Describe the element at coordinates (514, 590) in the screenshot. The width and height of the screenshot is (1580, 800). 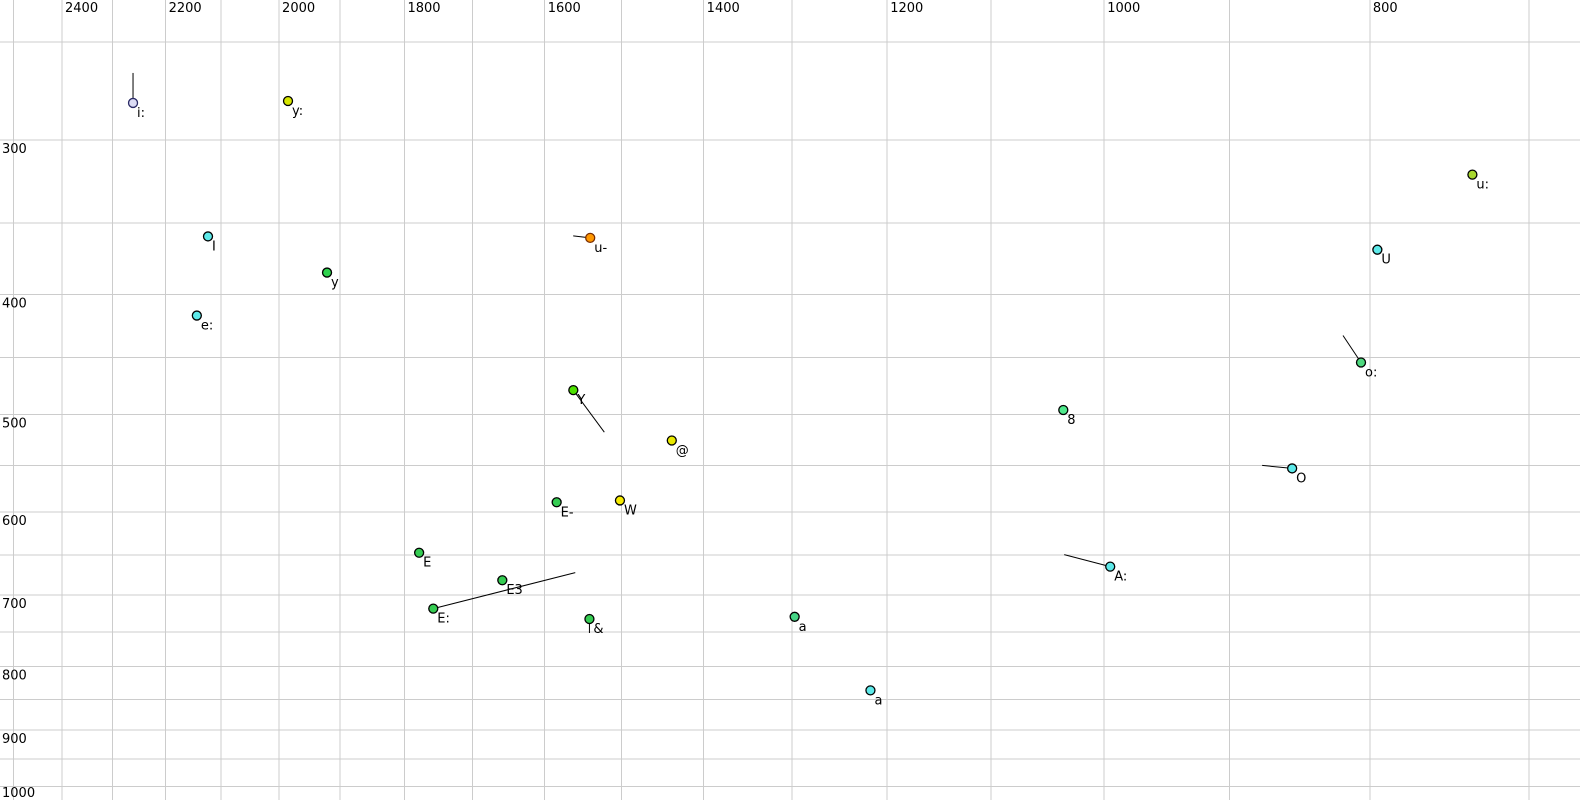
I see `data-point-label: E3` at that location.